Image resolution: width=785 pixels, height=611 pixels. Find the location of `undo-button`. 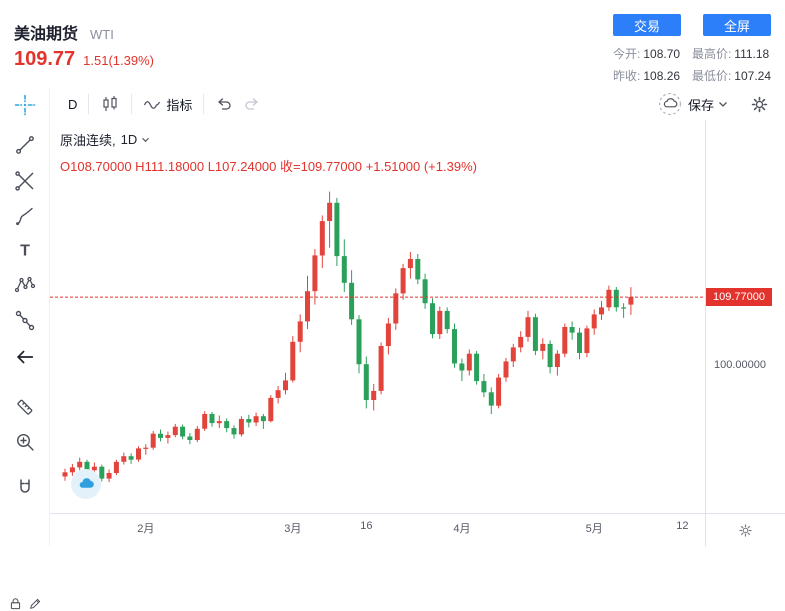

undo-button is located at coordinates (224, 104).